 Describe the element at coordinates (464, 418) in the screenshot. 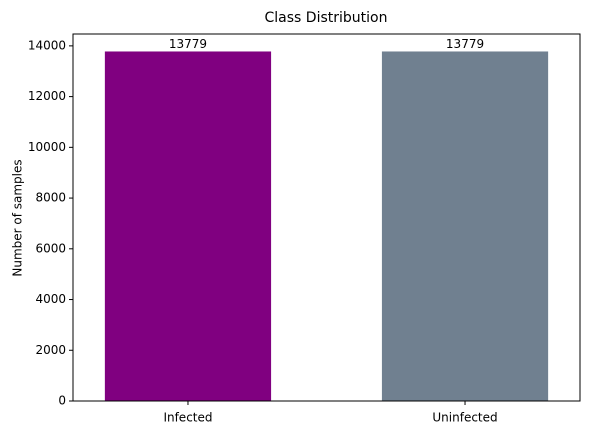

I see `x-tick-label: Uninfected` at that location.